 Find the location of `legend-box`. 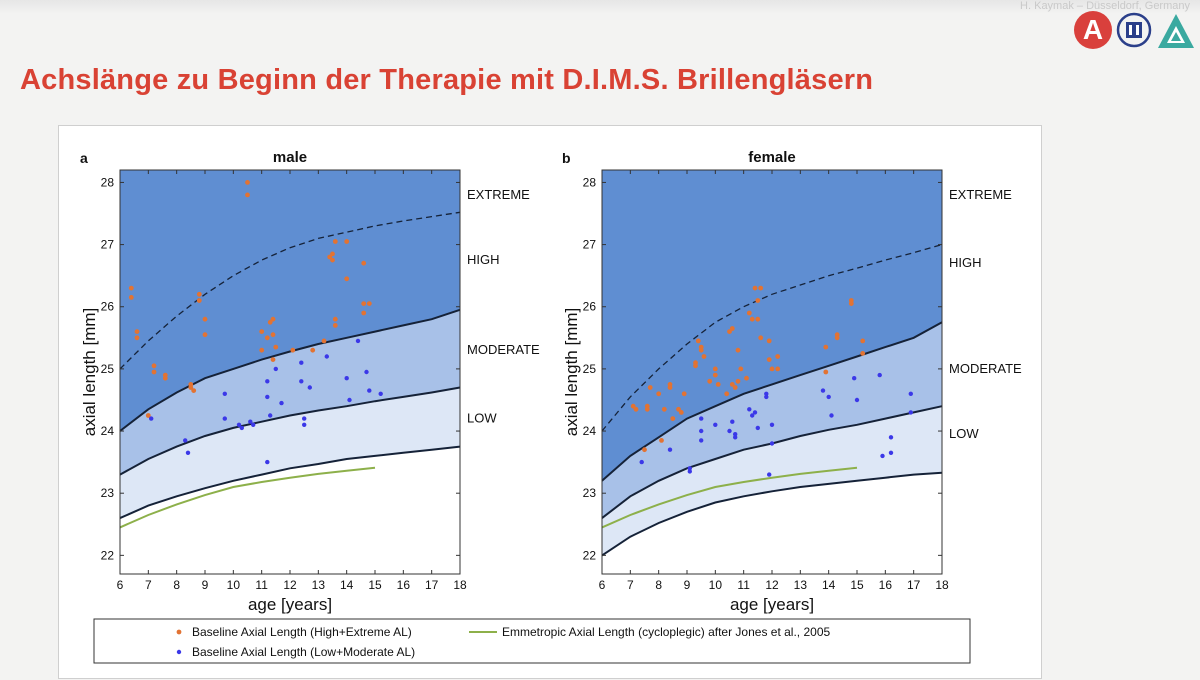

legend-box is located at coordinates (532, 641).